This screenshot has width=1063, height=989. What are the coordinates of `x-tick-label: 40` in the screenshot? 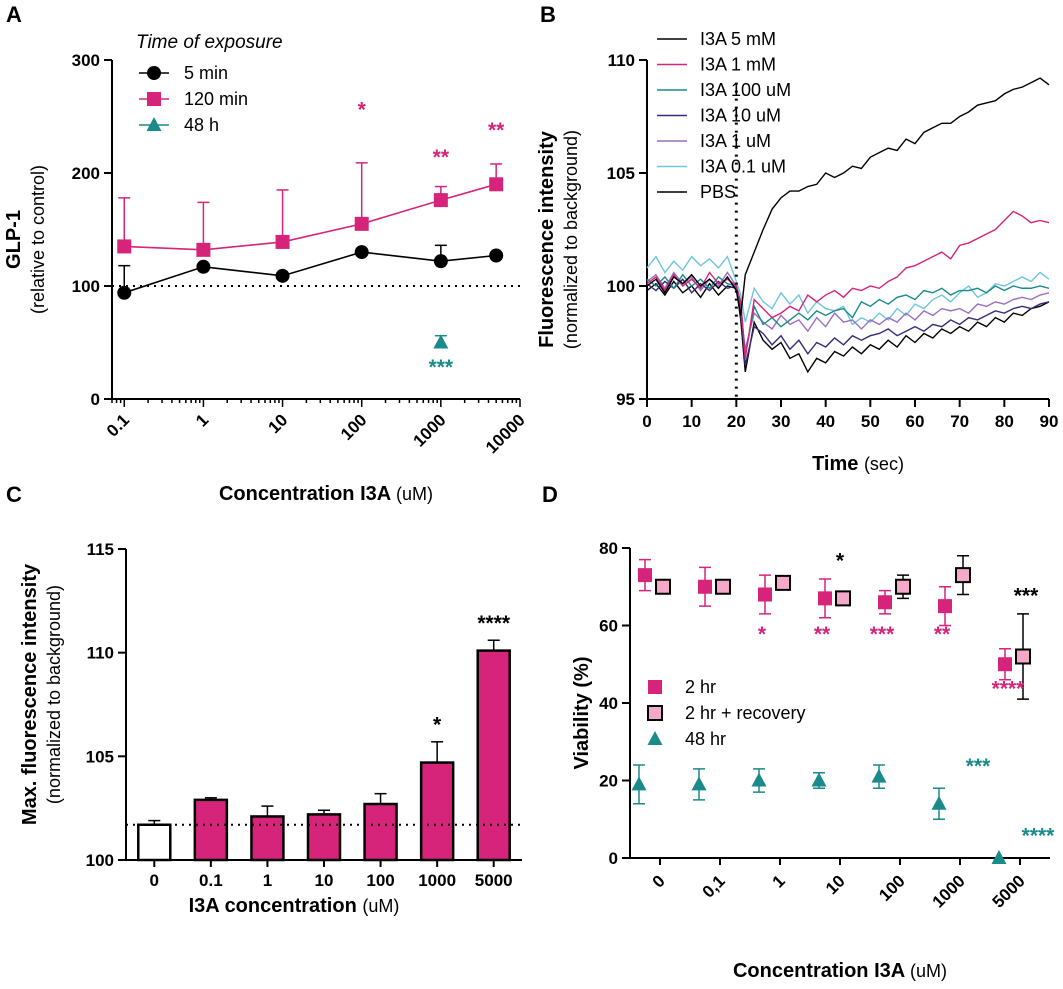 It's located at (825, 421).